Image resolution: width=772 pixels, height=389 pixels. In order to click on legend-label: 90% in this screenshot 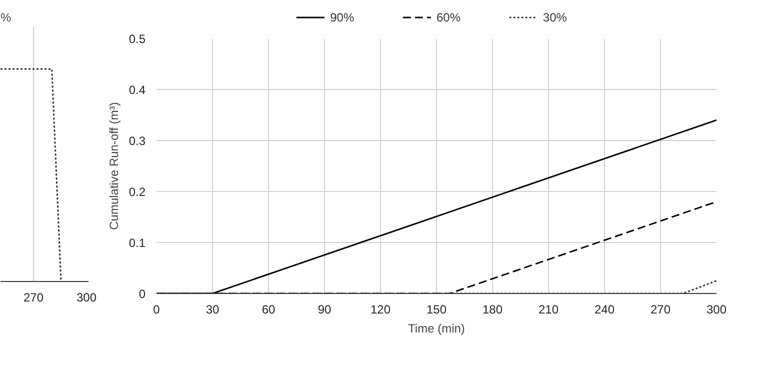, I will do `click(342, 17)`.